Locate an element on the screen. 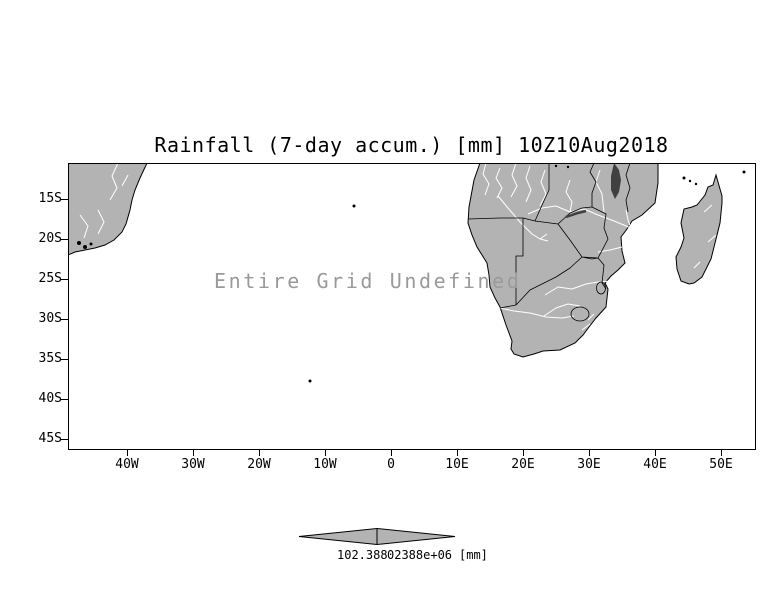 Image resolution: width=784 pixels, height=612 pixels. lon-tick-40e: 40E is located at coordinates (655, 464).